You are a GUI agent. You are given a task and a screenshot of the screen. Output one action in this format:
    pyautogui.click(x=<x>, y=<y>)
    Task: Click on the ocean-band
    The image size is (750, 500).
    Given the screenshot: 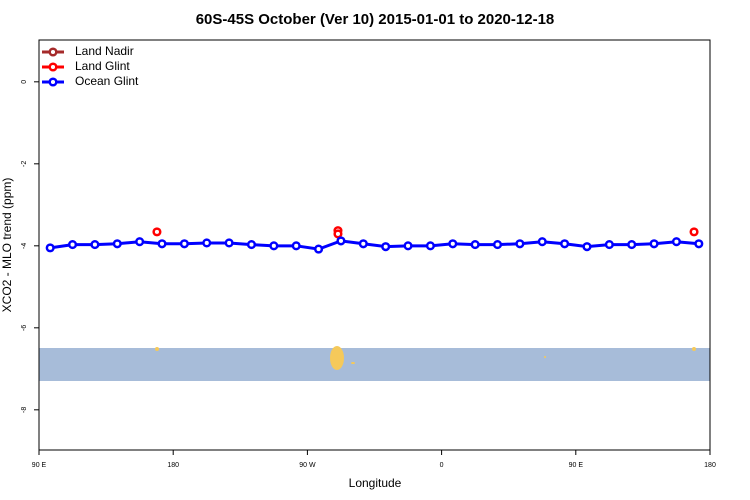 What is the action you would take?
    pyautogui.click(x=374, y=364)
    